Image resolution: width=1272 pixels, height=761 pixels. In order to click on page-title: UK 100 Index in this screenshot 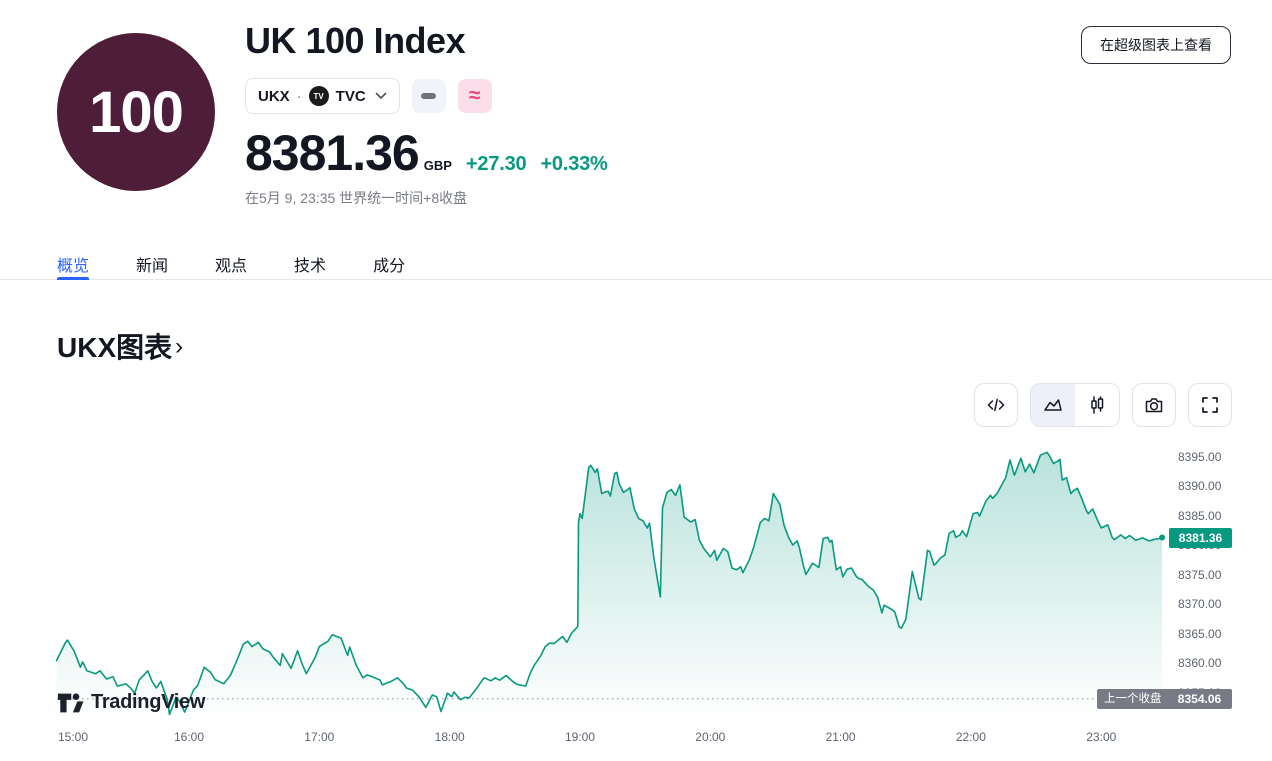, I will do `click(355, 40)`.